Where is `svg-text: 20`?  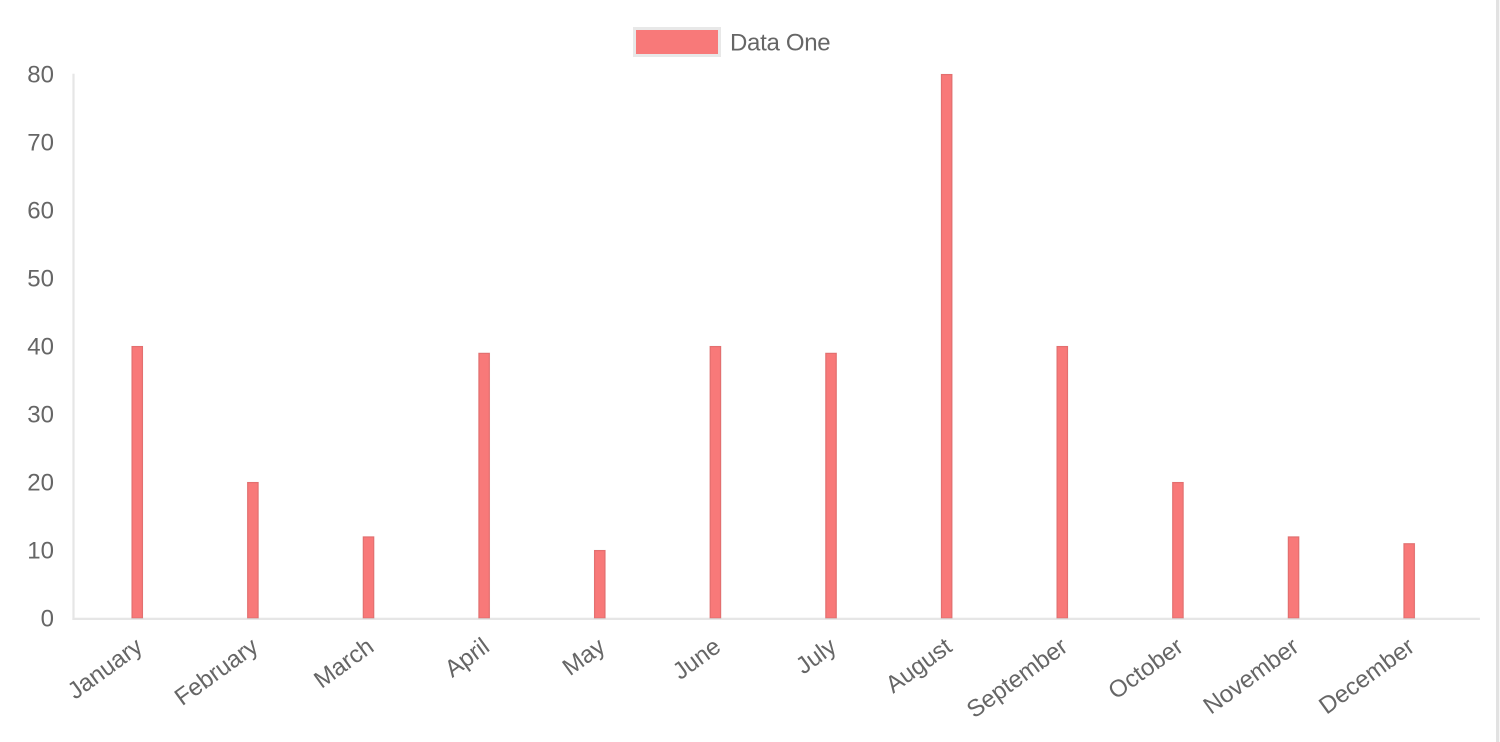
svg-text: 20 is located at coordinates (40, 483).